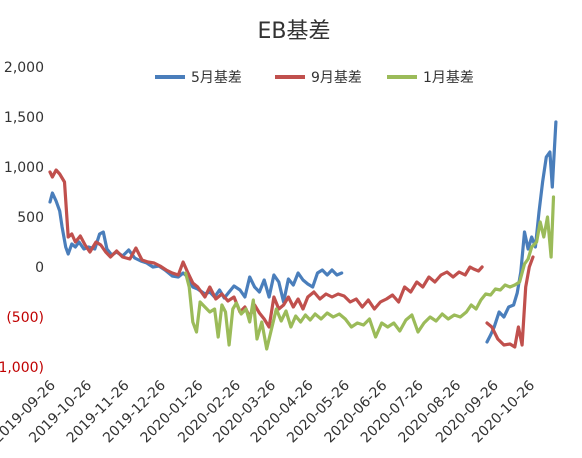 This screenshot has width=582, height=458. I want to click on y-tick-label: (1,000), so click(22, 368).